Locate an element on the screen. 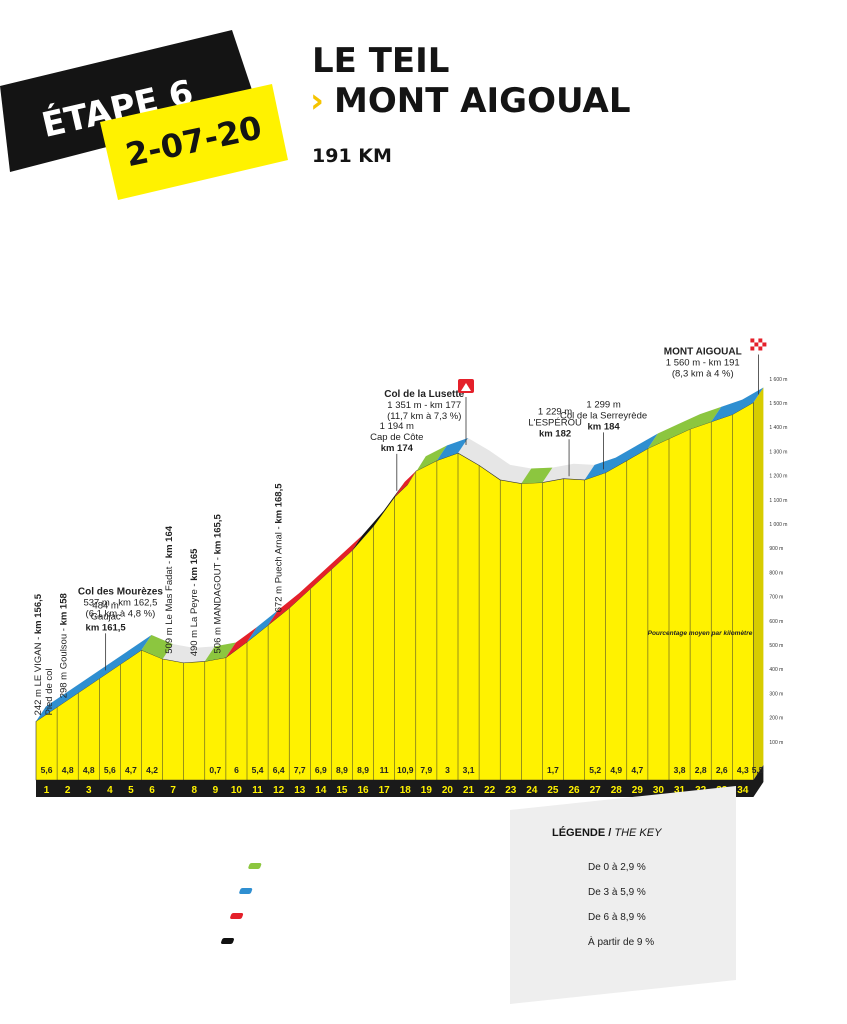  km-tick-label: 1 is located at coordinates (47, 790).